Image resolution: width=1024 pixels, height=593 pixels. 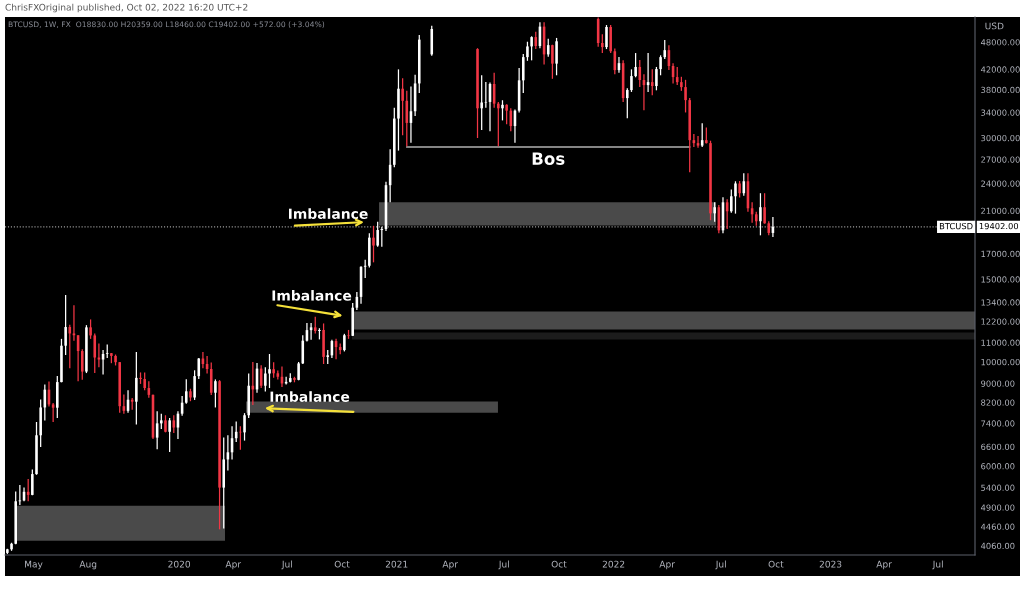 What do you see at coordinates (1000, 112) in the screenshot?
I see `y-tick-label: 34000.00` at bounding box center [1000, 112].